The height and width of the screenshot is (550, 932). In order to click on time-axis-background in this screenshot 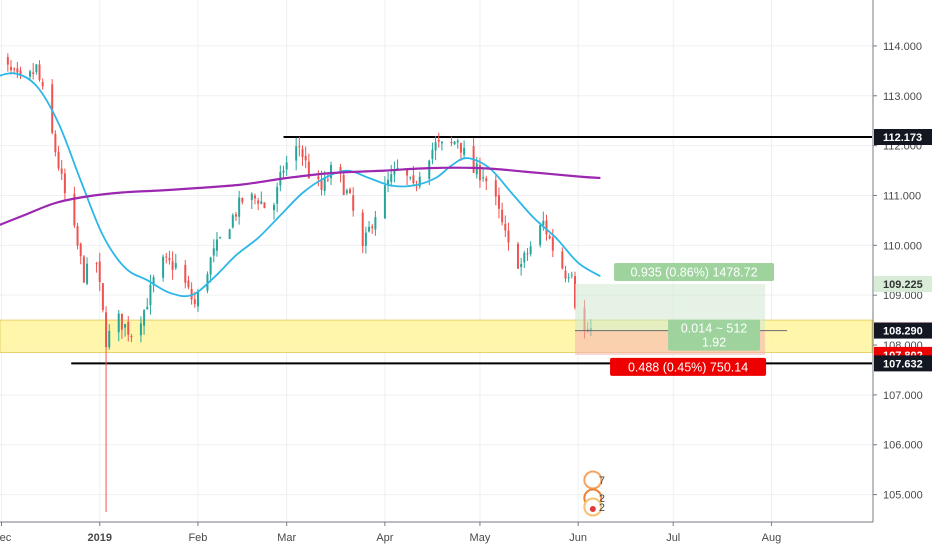, I will do `click(436, 536)`.